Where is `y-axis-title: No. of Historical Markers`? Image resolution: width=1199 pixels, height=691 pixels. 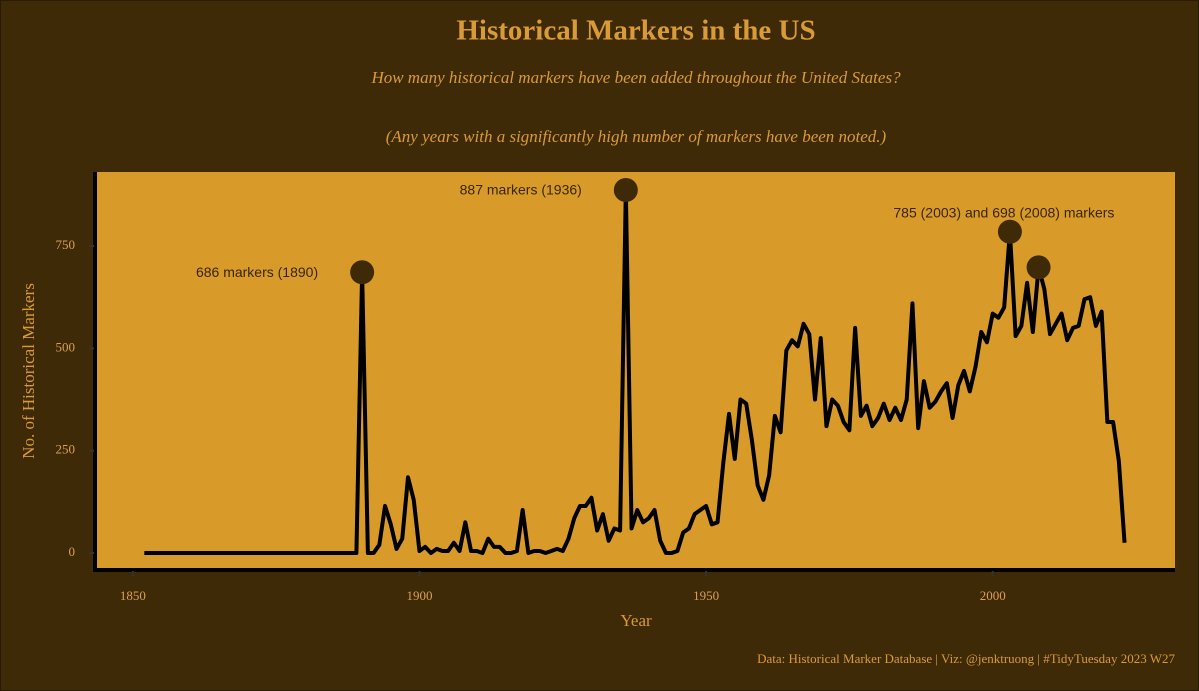
y-axis-title: No. of Historical Markers is located at coordinates (28, 371).